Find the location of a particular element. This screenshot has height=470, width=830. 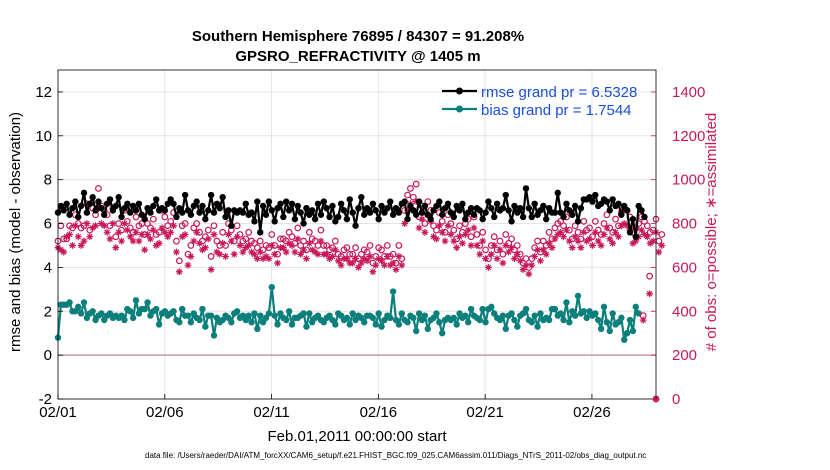

y2-axis-ticks: 0 200 400 600 800 1000 1200 1400 is located at coordinates (678, 246).